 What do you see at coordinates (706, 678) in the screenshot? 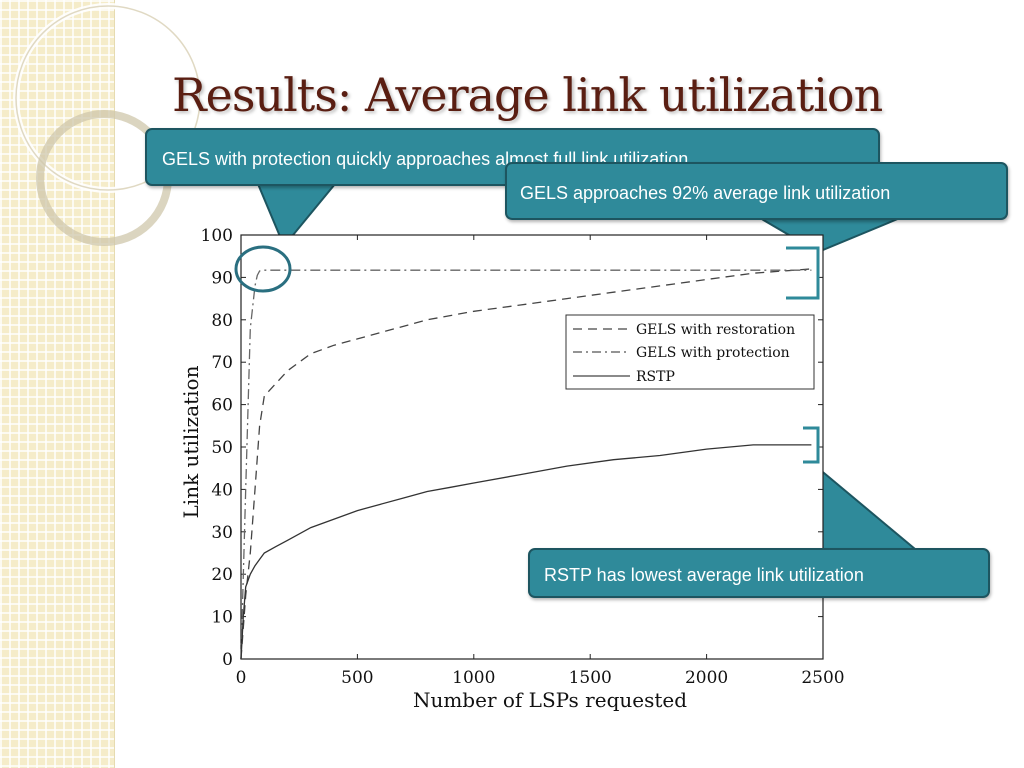
I see `x-tick-label: 2000` at bounding box center [706, 678].